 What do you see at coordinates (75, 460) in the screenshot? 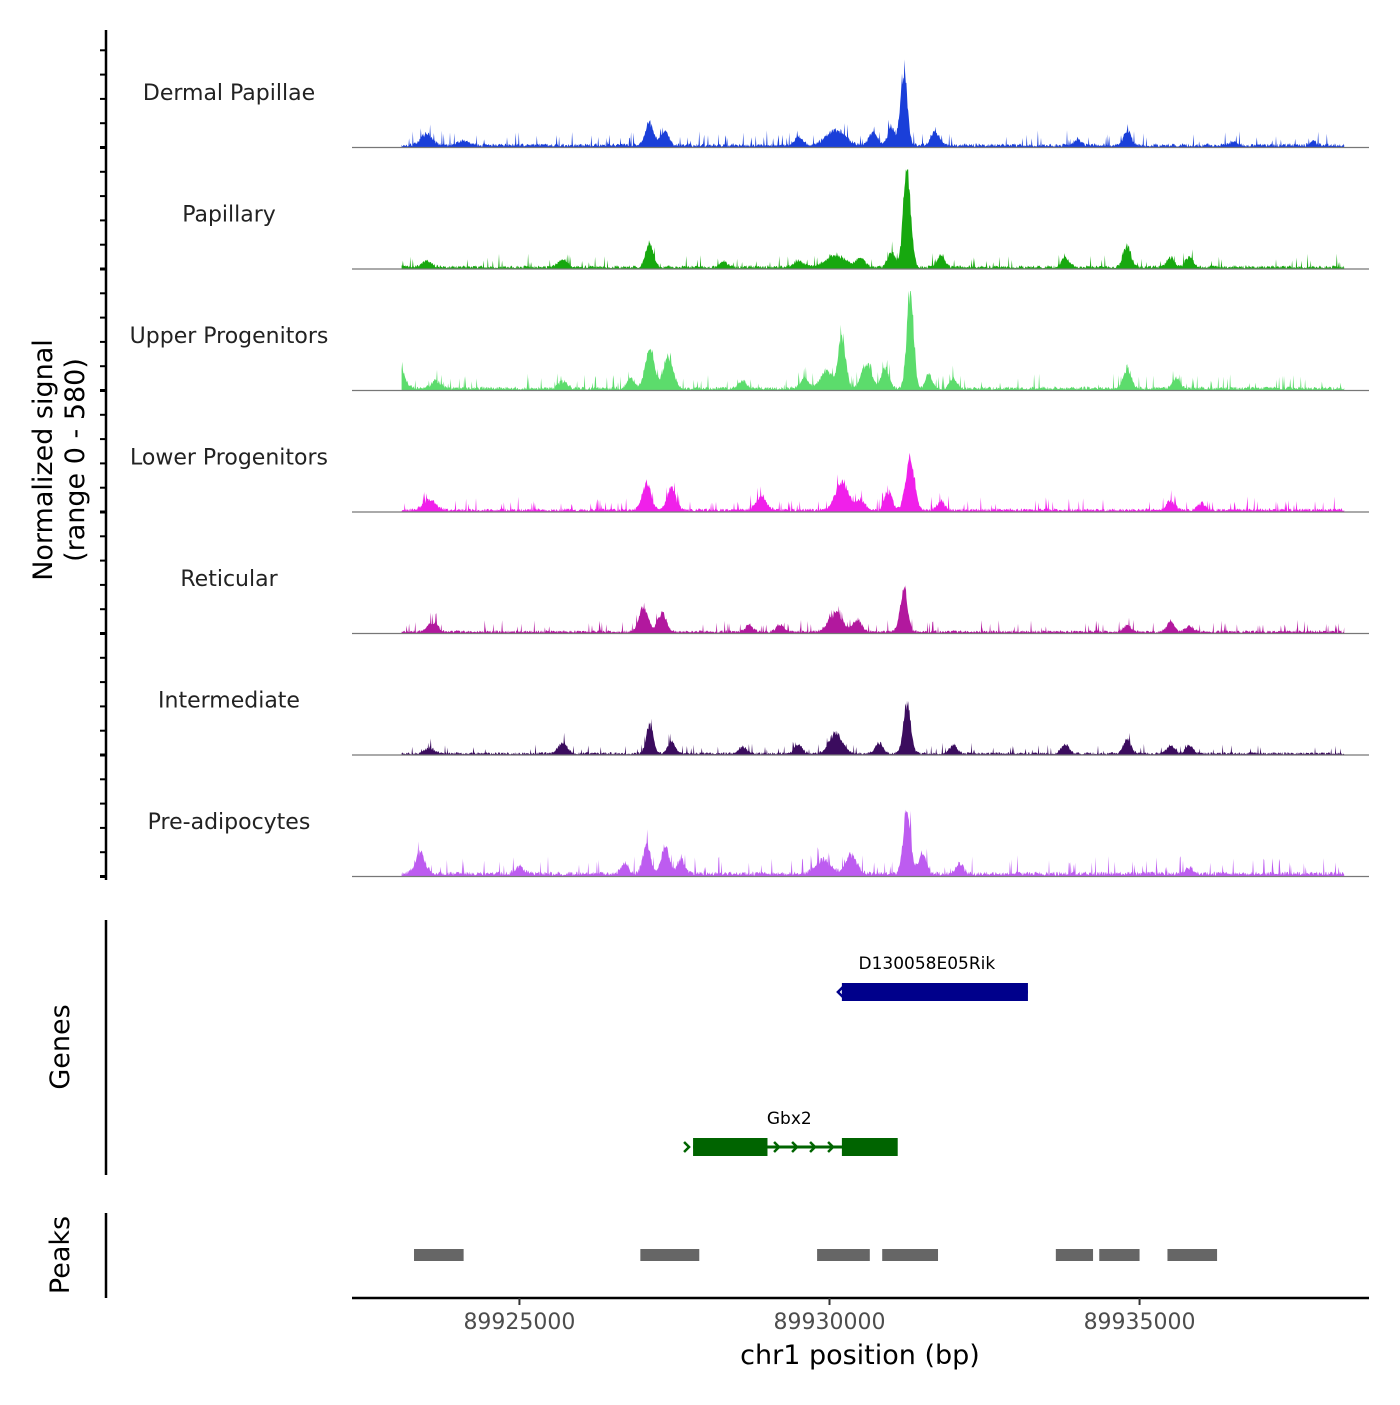
I see `y-axis-title-line2: (range 0 - 580)` at bounding box center [75, 460].